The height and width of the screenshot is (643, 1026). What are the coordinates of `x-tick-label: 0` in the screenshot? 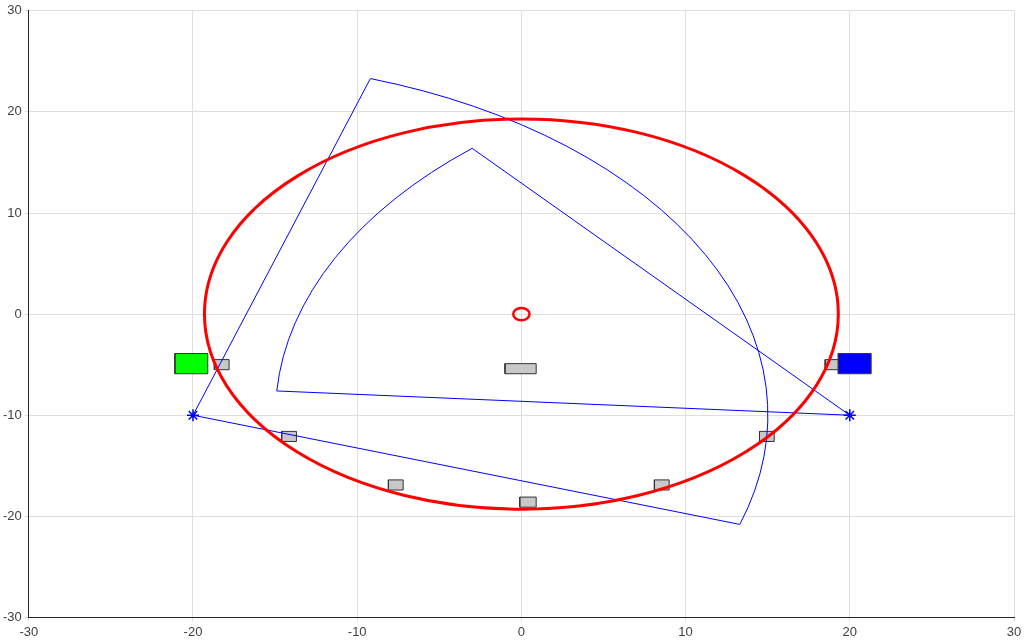 It's located at (521, 631).